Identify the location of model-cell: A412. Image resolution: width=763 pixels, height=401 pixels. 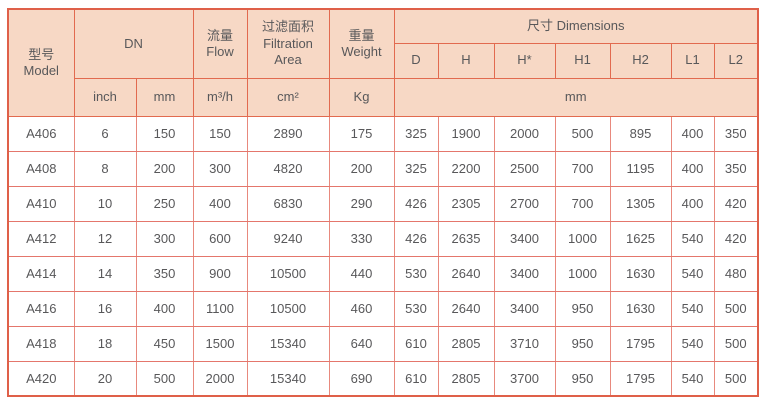
(41, 238).